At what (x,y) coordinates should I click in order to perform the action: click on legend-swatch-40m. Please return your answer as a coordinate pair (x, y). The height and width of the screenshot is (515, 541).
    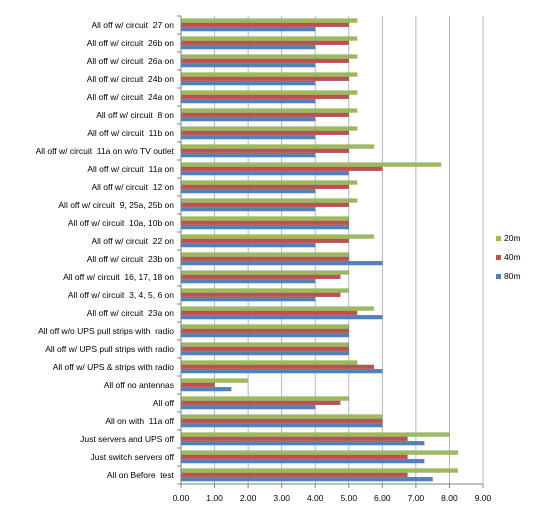
    Looking at the image, I should click on (498, 257).